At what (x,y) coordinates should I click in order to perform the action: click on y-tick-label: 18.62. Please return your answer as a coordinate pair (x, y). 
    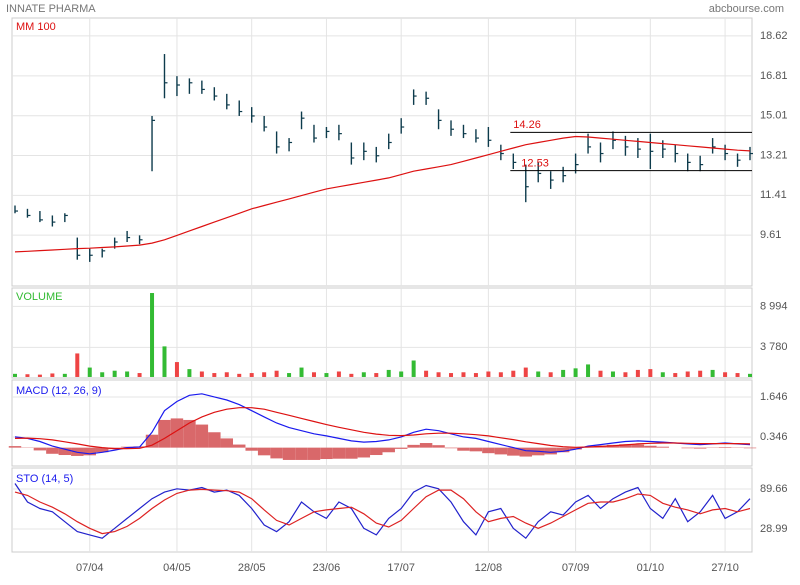
    Looking at the image, I should click on (774, 36).